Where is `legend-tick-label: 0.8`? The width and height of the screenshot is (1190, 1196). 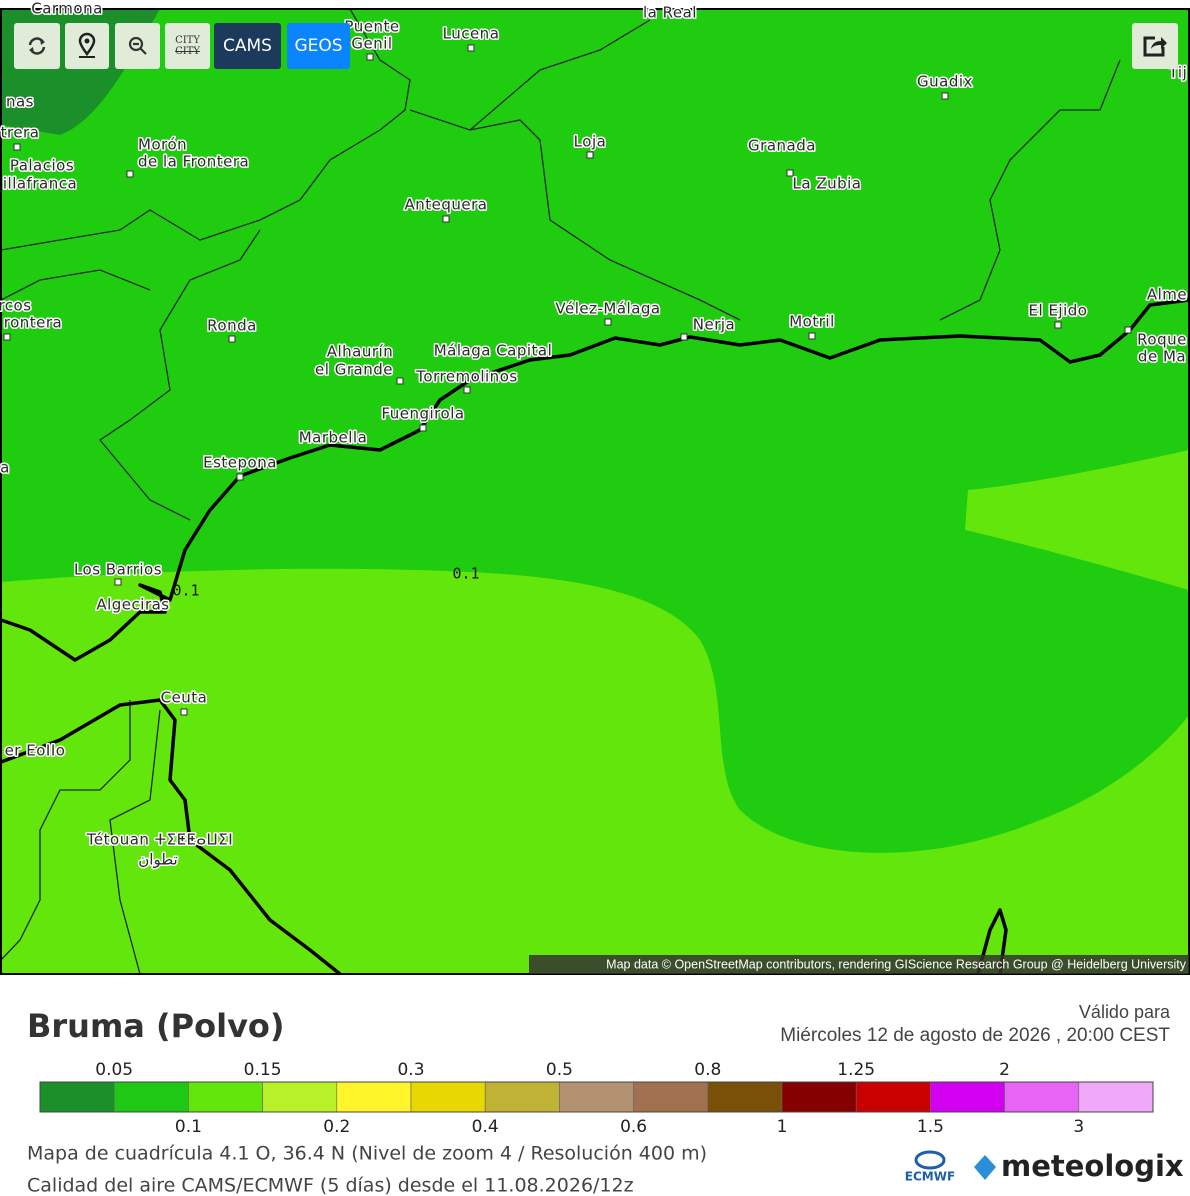
legend-tick-label: 0.8 is located at coordinates (707, 1070).